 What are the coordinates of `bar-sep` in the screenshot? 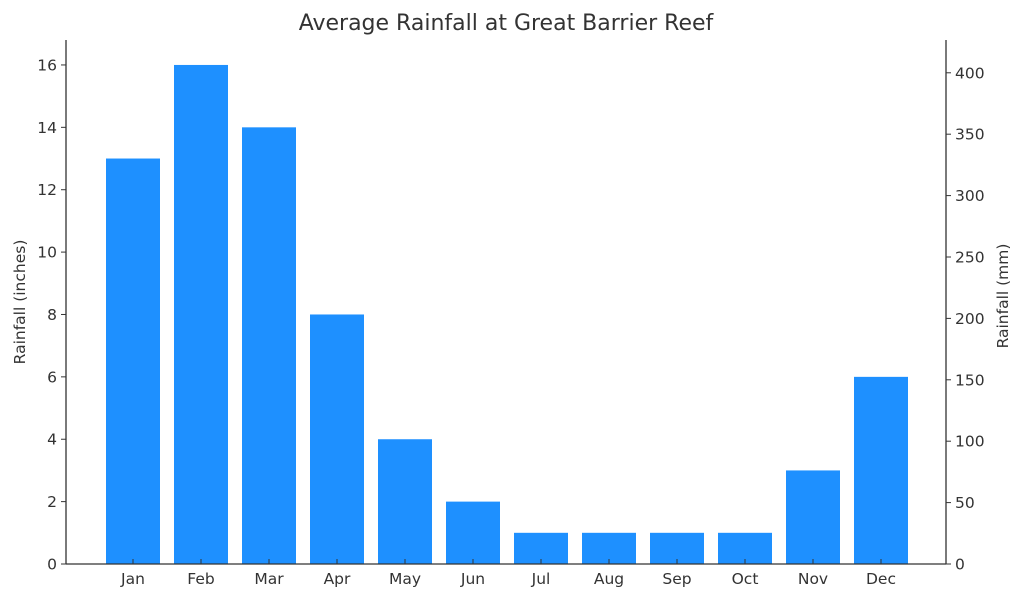 It's located at (677, 548).